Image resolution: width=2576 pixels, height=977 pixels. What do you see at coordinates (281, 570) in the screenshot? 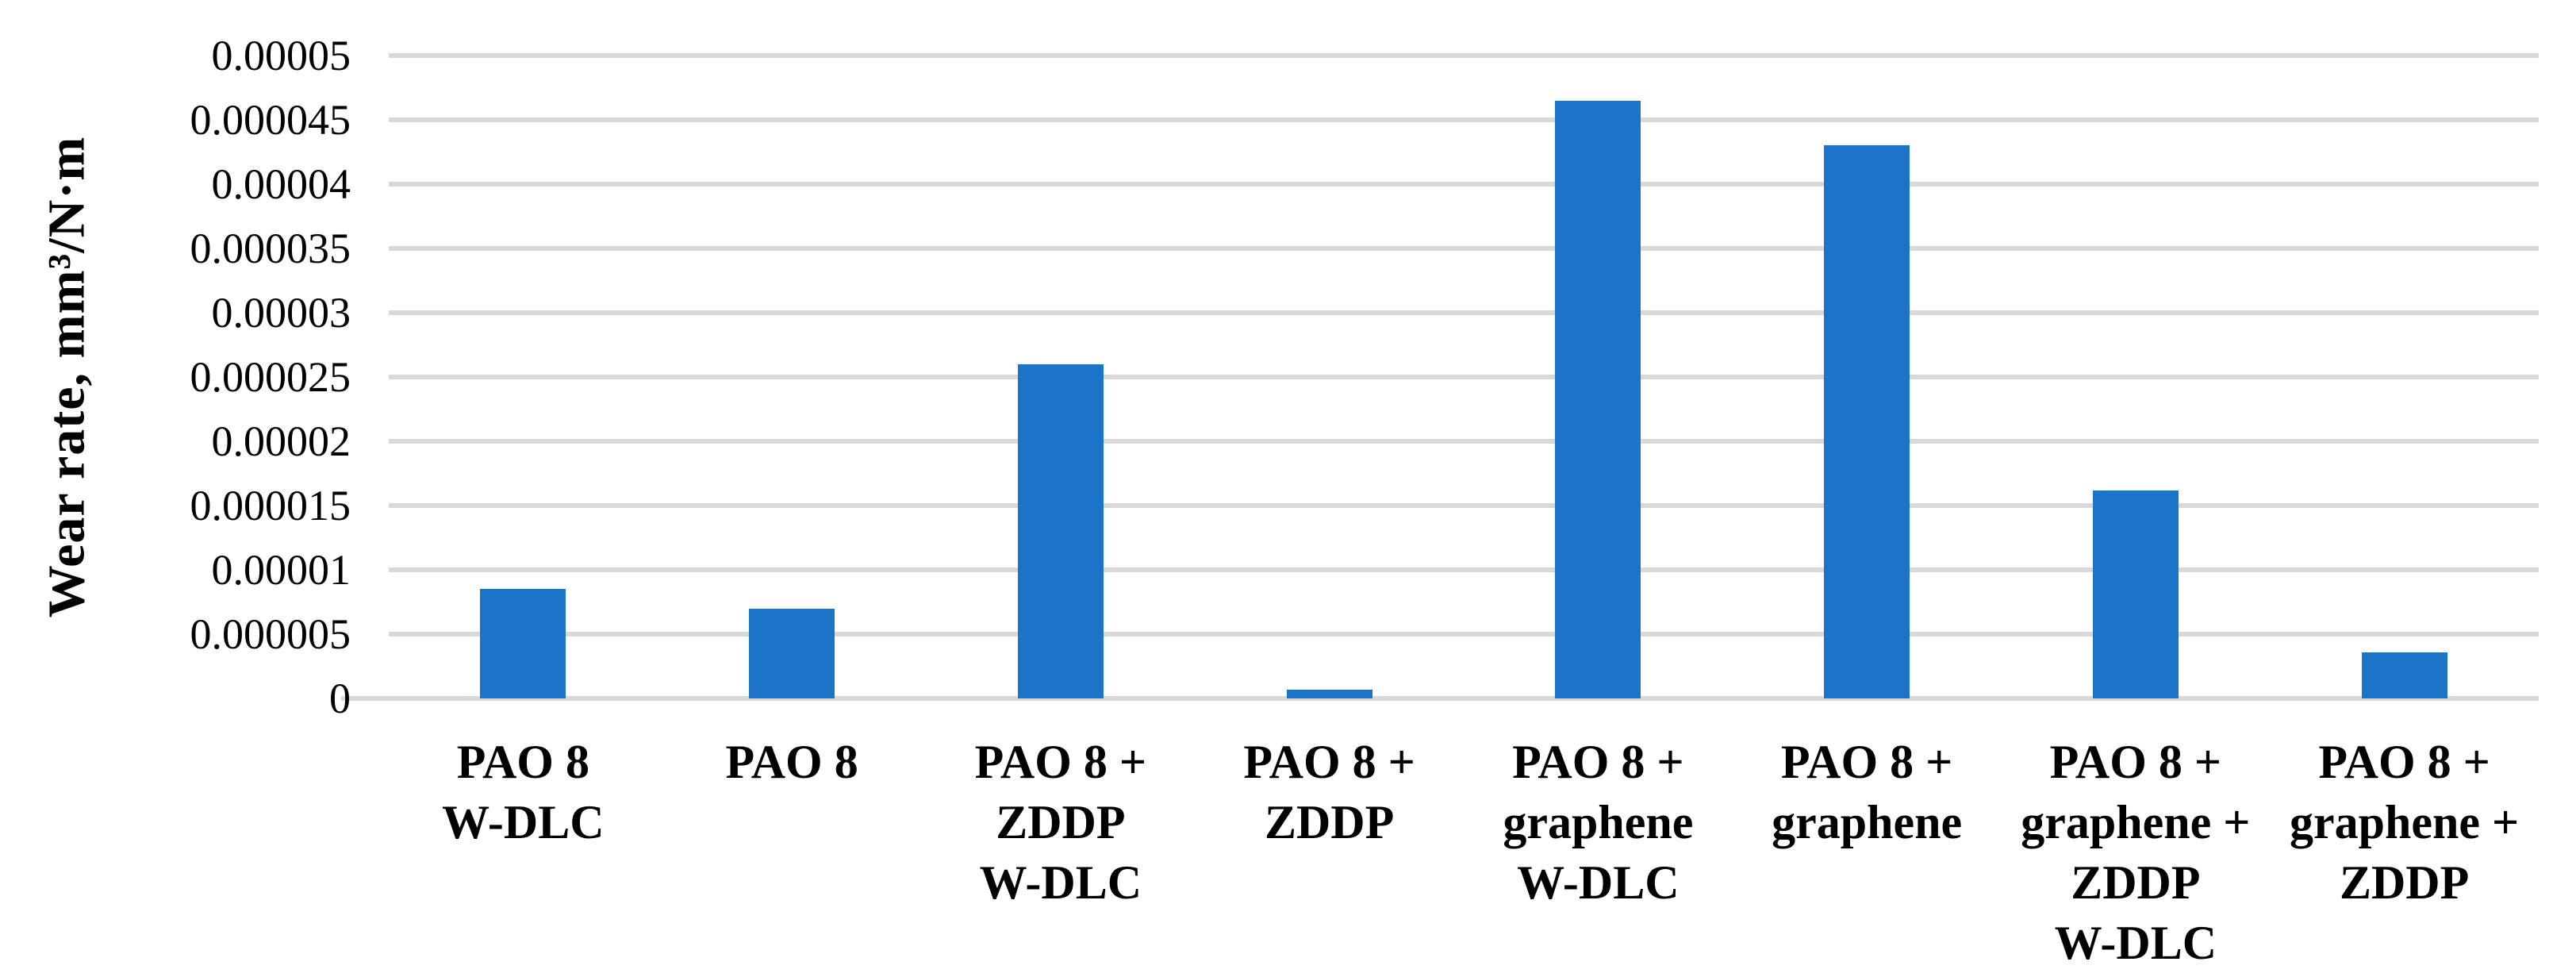
I see `y-tick-label: 0.00001` at bounding box center [281, 570].